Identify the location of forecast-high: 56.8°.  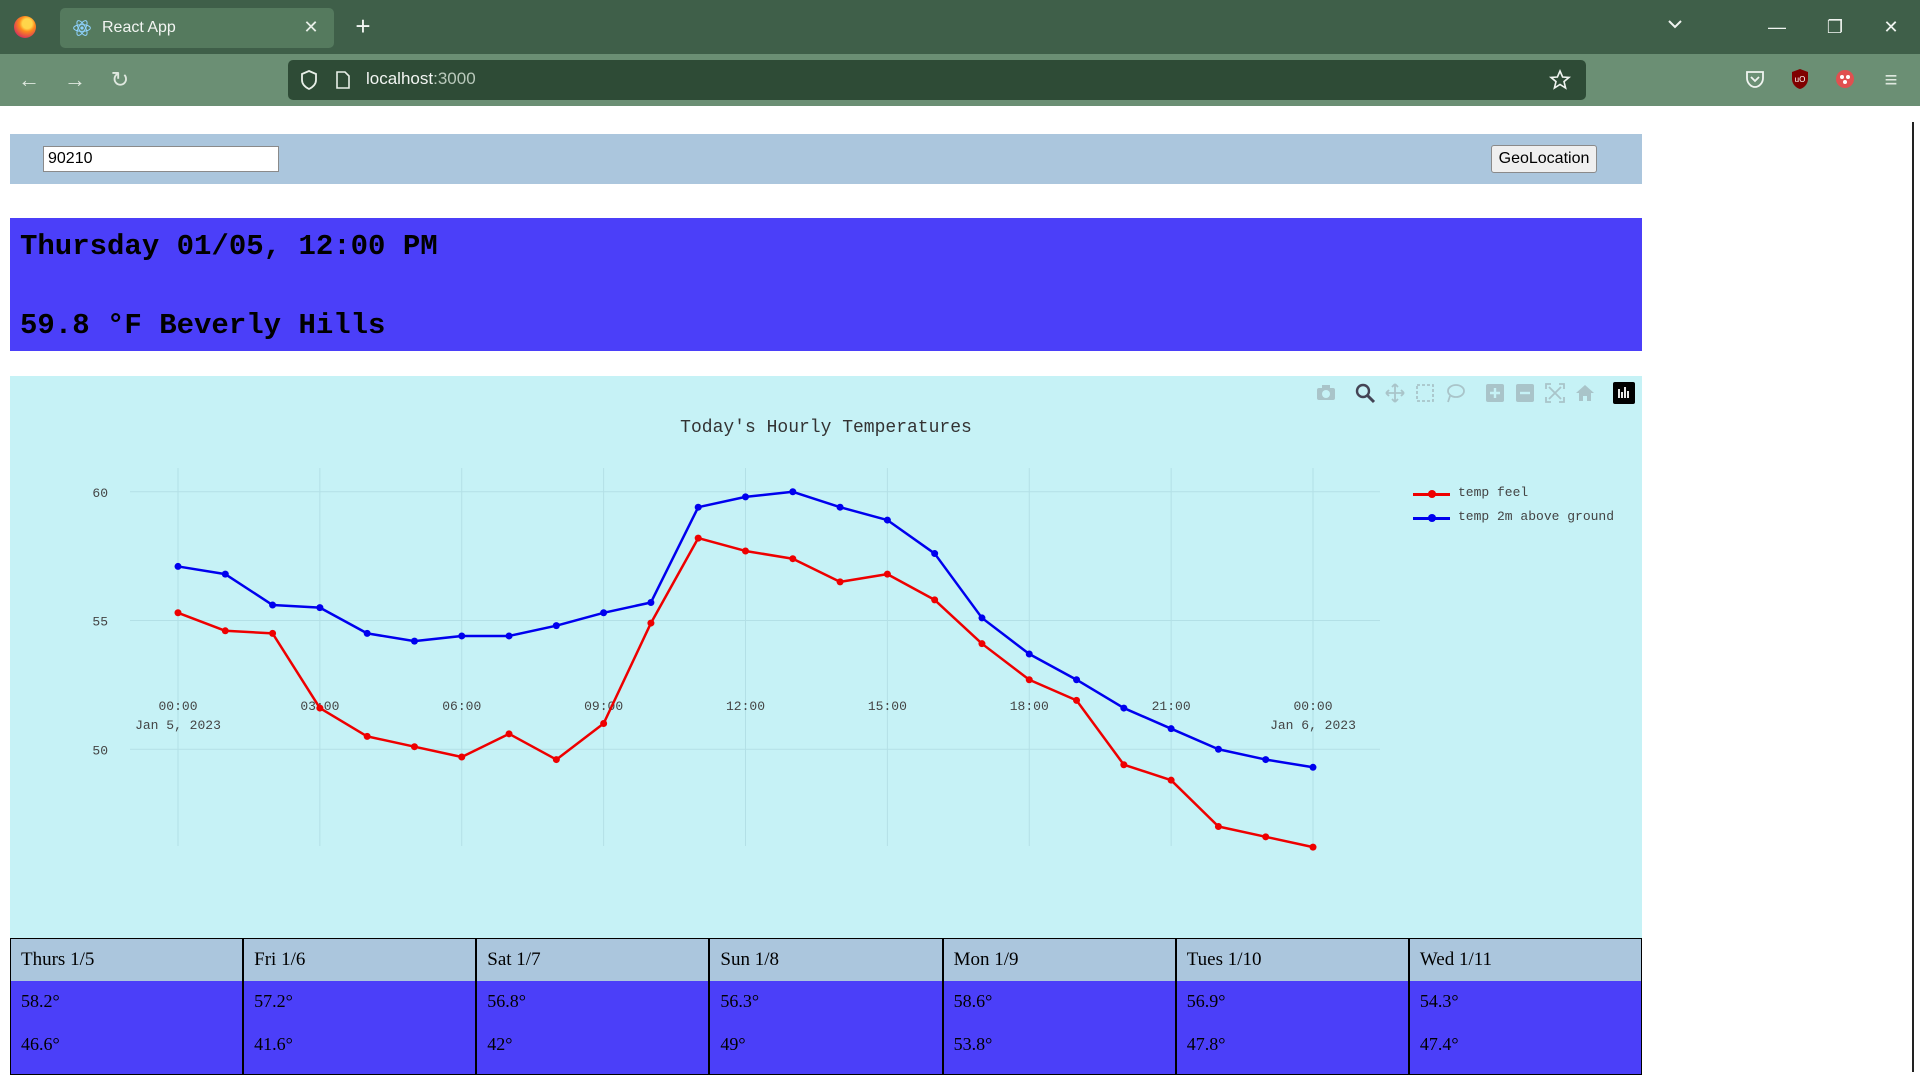
(506, 1001).